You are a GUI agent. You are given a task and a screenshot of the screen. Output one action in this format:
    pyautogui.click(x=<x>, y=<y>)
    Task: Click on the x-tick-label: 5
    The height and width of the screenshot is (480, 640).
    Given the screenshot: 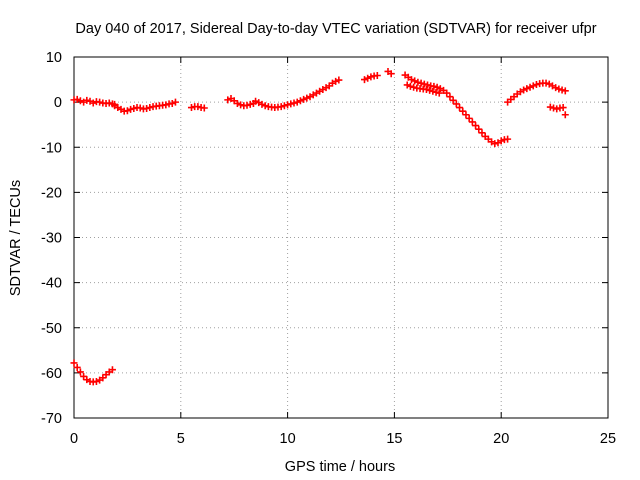 What is the action you would take?
    pyautogui.click(x=181, y=439)
    